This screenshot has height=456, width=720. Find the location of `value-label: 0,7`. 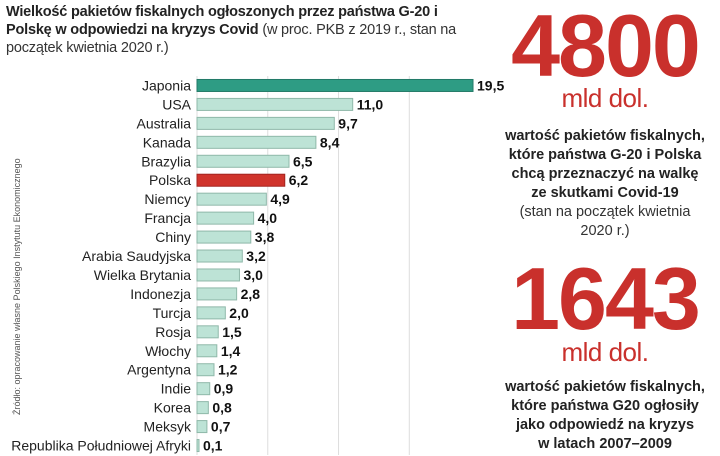

value-label: 0,7 is located at coordinates (221, 427).